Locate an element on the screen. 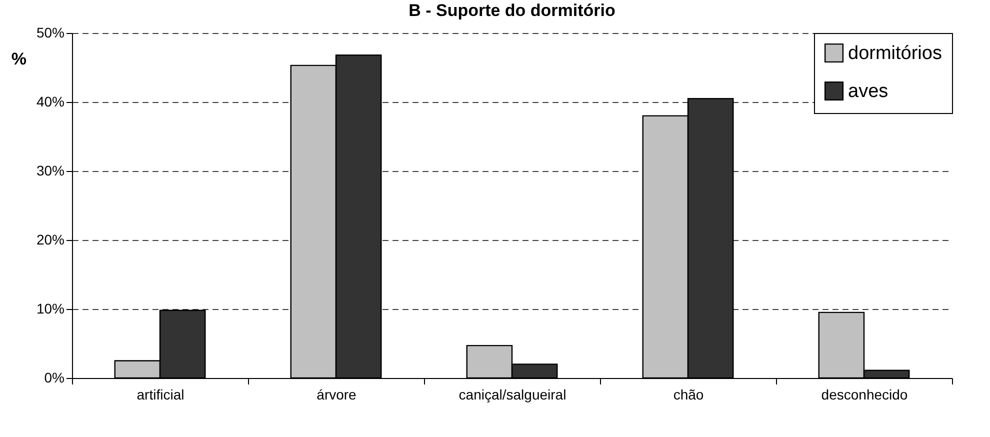 Image resolution: width=990 pixels, height=437 pixels. y-tick-label: 10% is located at coordinates (50, 308).